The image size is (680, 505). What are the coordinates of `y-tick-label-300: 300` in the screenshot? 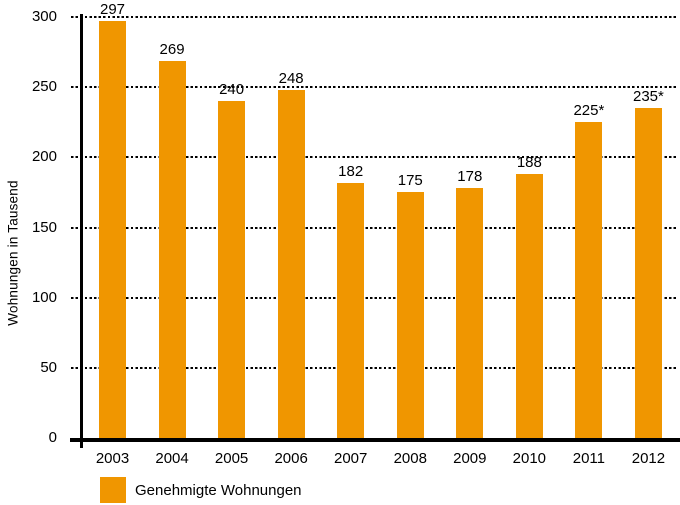 It's located at (44, 16).